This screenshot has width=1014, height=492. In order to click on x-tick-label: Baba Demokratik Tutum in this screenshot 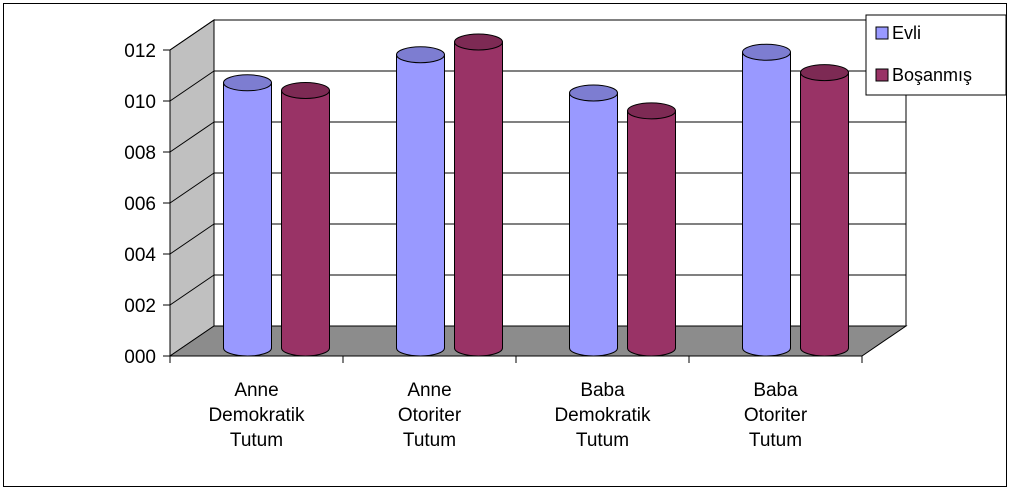, I will do `click(602, 415)`.